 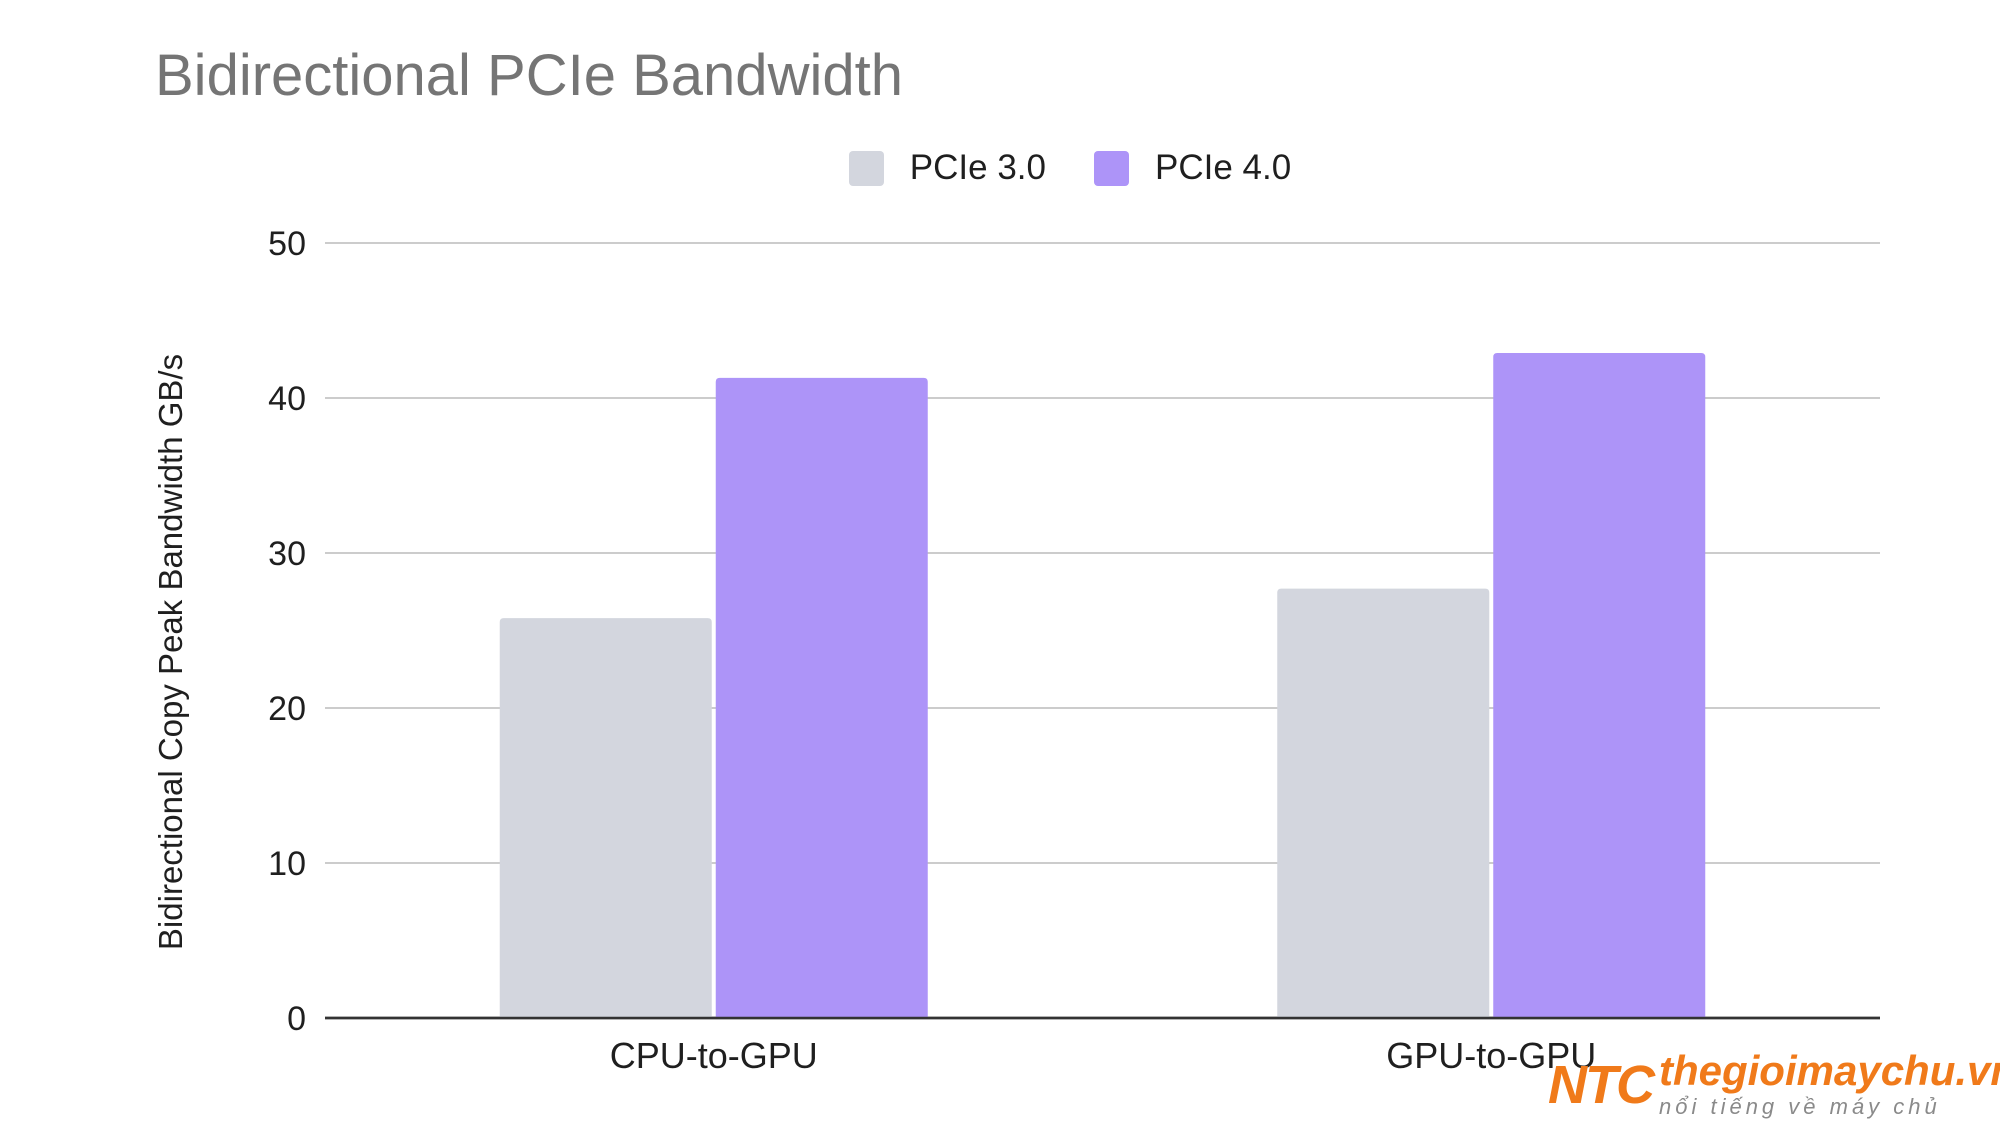 I want to click on y-tick-label: 50, so click(x=287, y=244).